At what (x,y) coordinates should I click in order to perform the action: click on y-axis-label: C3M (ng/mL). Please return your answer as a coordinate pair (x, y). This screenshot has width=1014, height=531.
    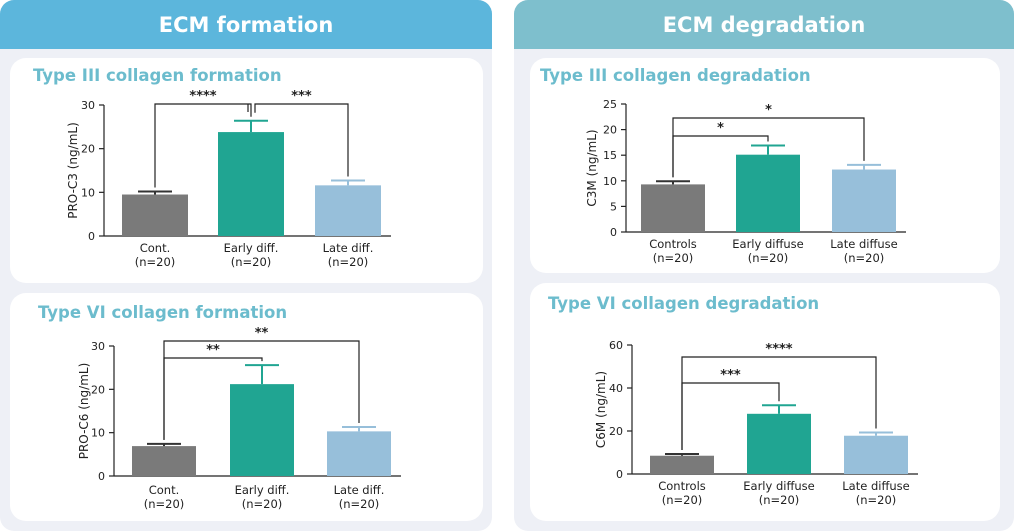
    Looking at the image, I should click on (592, 167).